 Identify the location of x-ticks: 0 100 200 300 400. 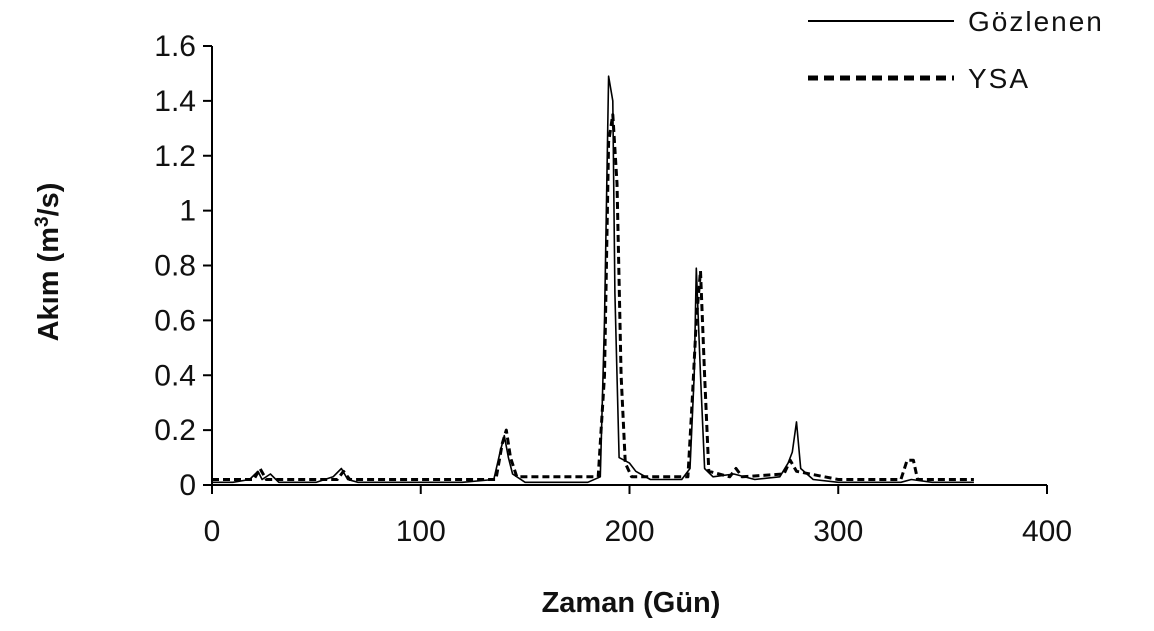
(638, 516).